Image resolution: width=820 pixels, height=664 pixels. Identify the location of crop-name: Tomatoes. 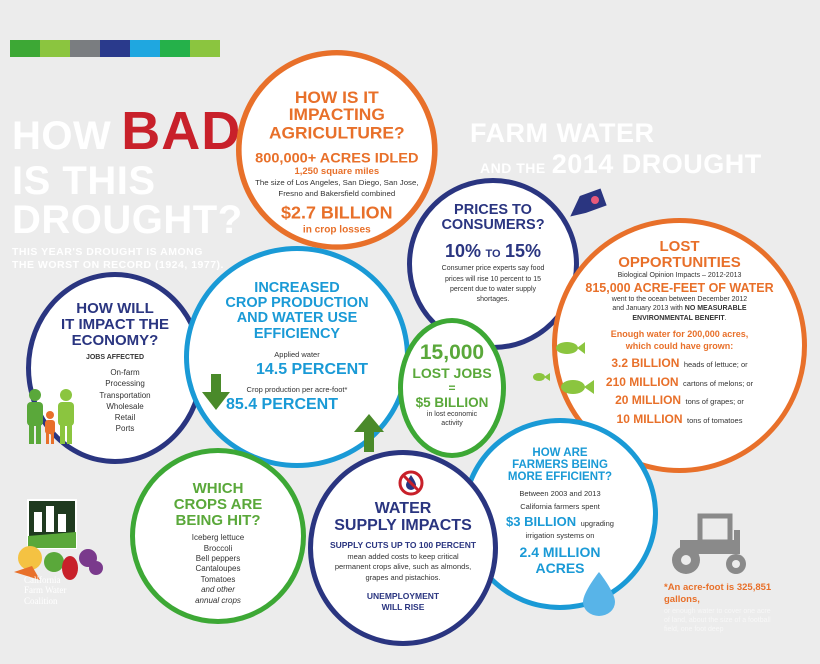
(218, 579).